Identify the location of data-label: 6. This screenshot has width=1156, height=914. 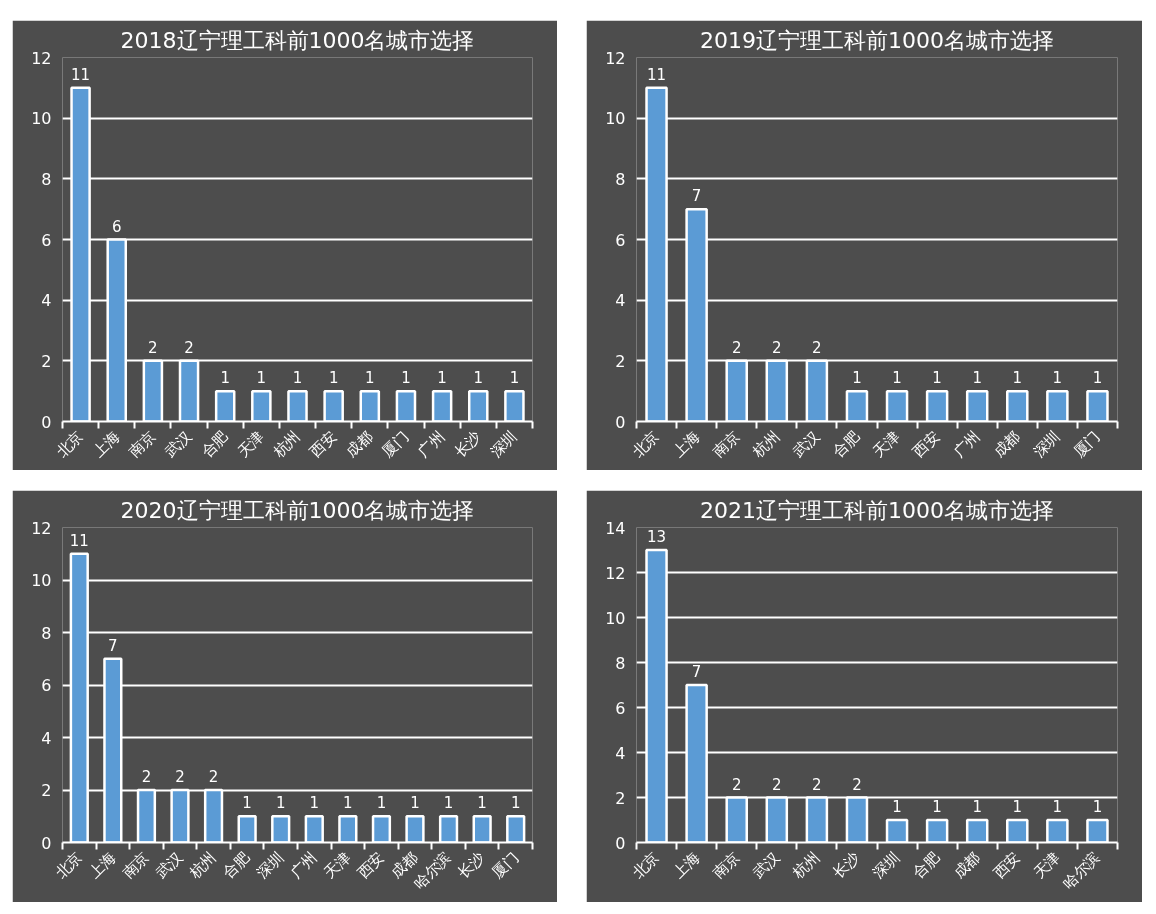
(116, 226).